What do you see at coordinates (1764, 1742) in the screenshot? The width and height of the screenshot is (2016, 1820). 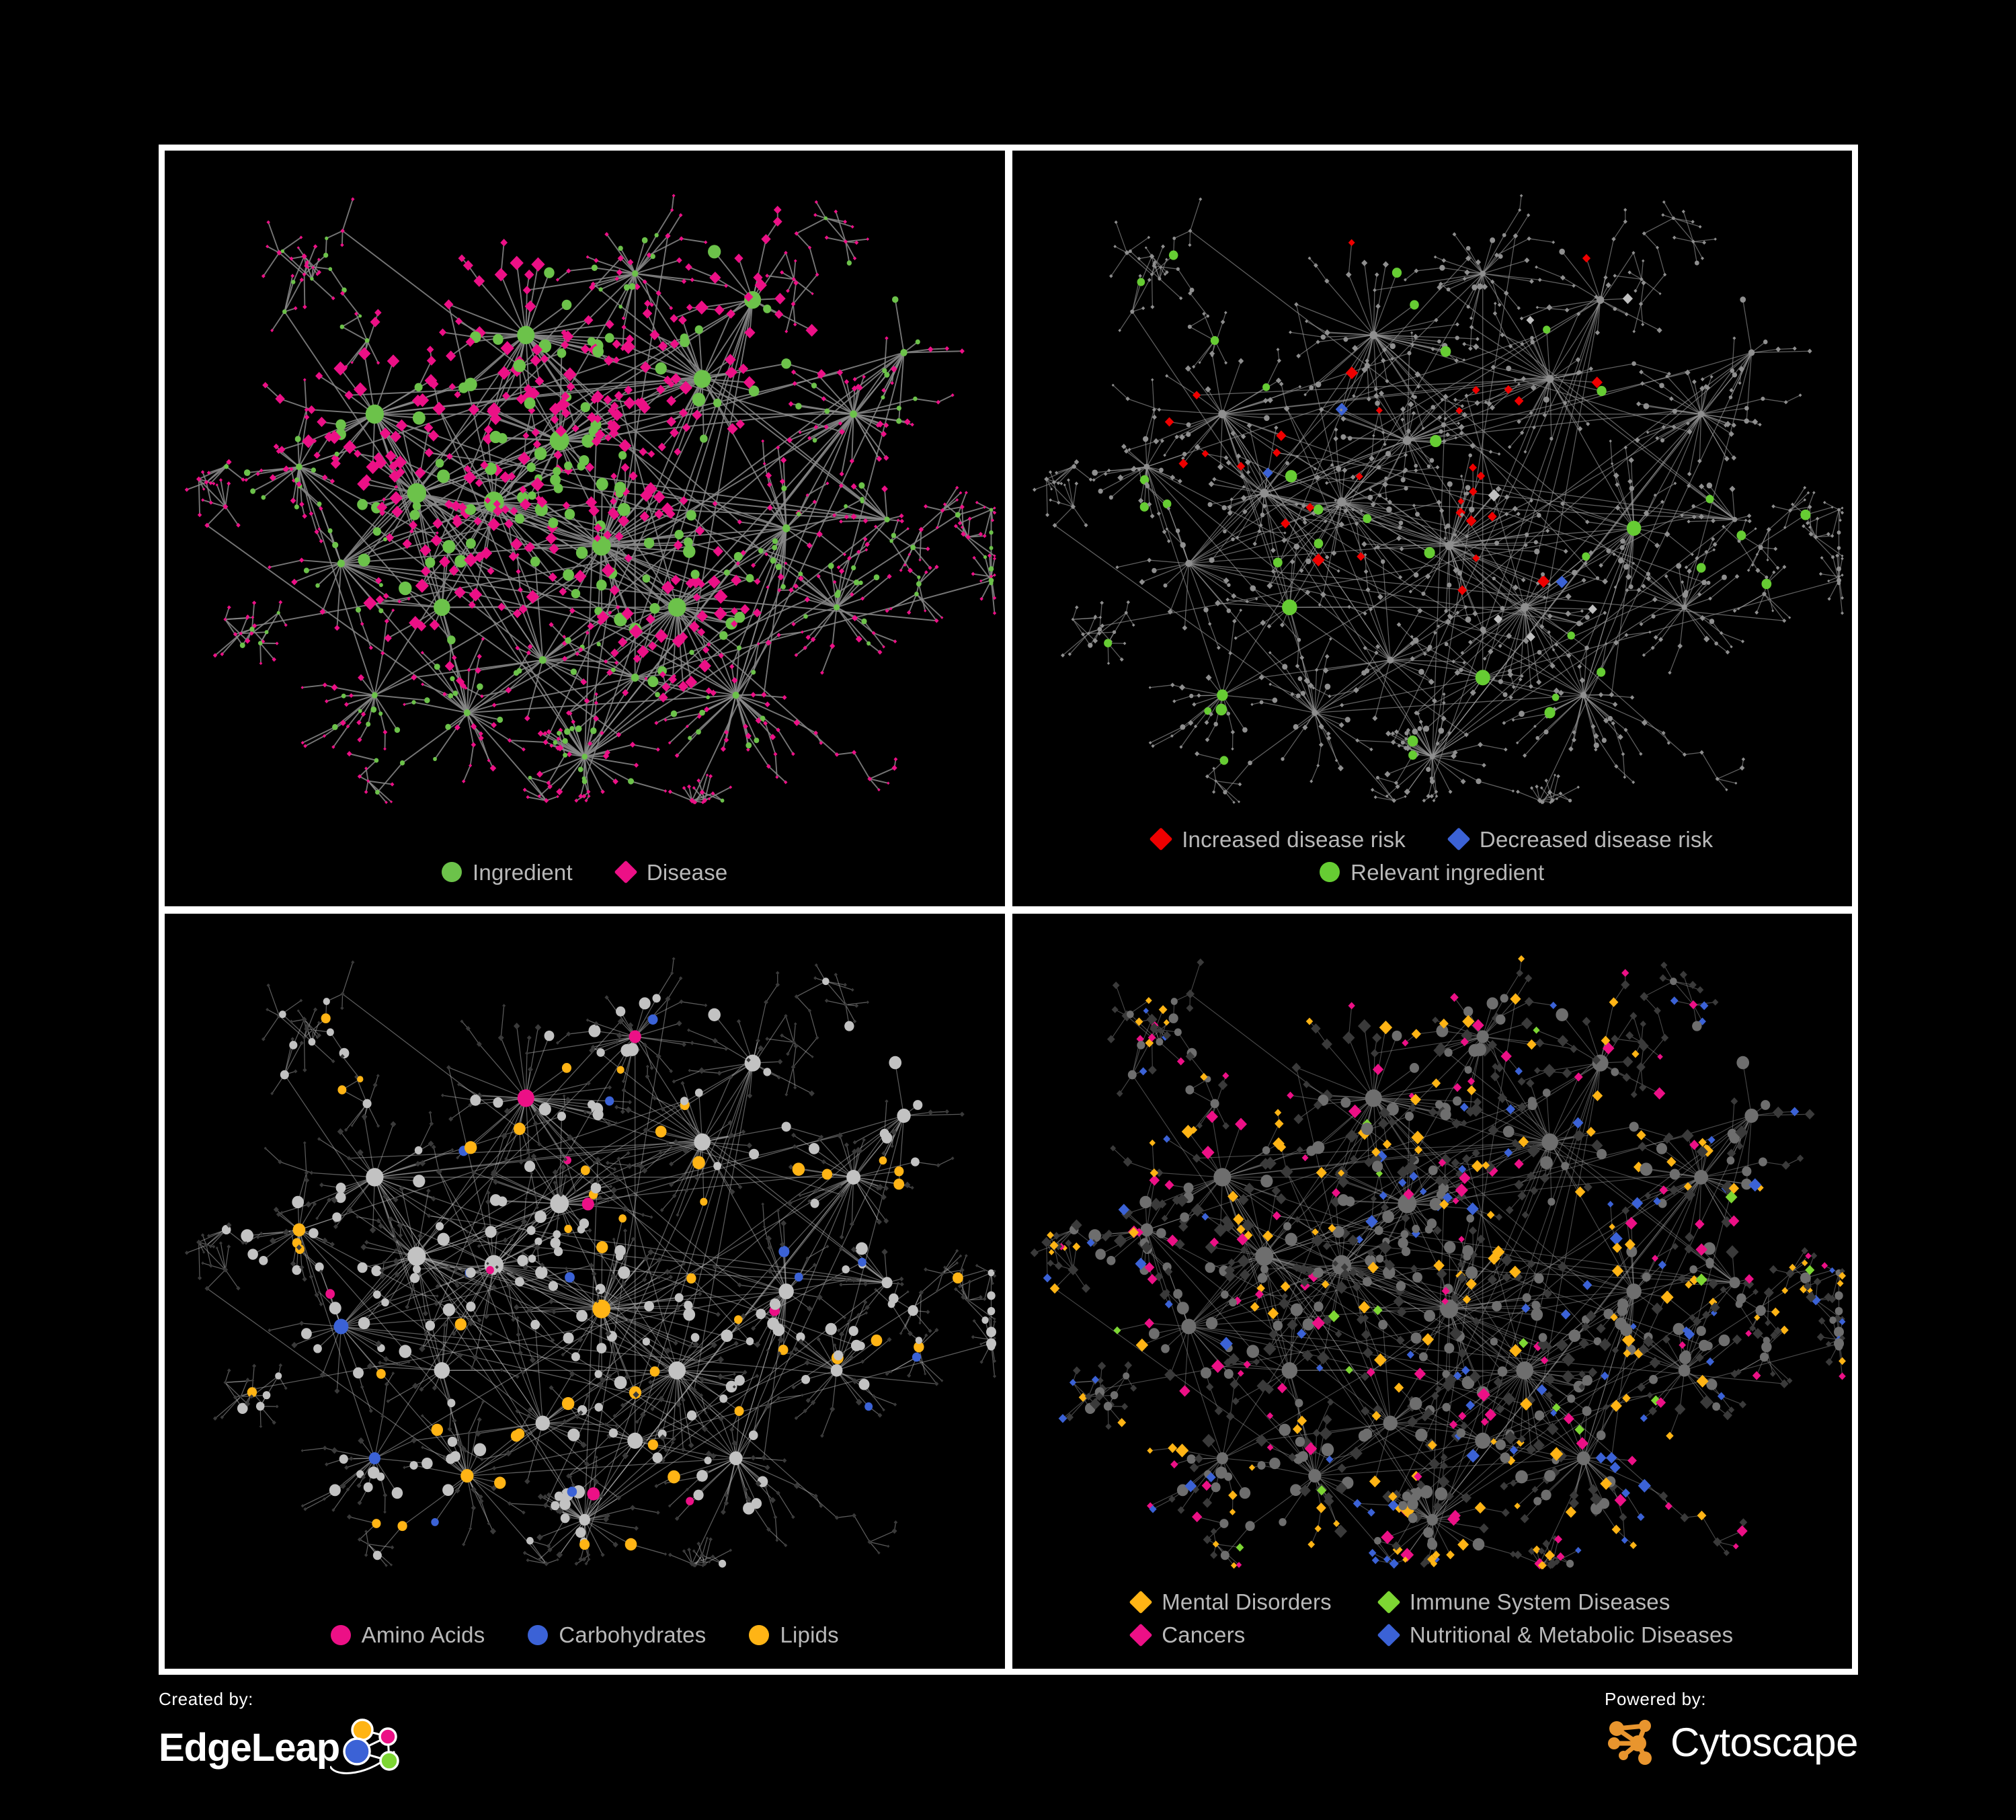 I see `cytoscape-wordmark: Cytoscape` at bounding box center [1764, 1742].